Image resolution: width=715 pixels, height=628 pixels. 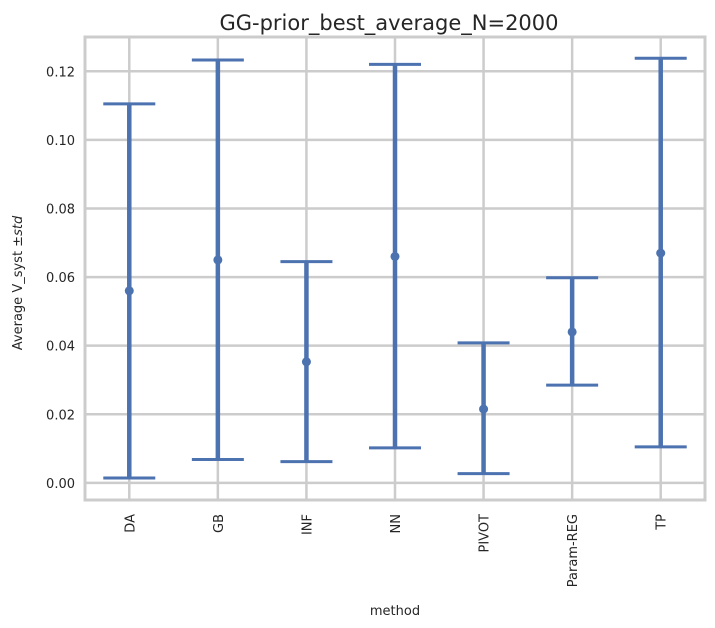 I want to click on x-tick-label: INF, so click(x=307, y=524).